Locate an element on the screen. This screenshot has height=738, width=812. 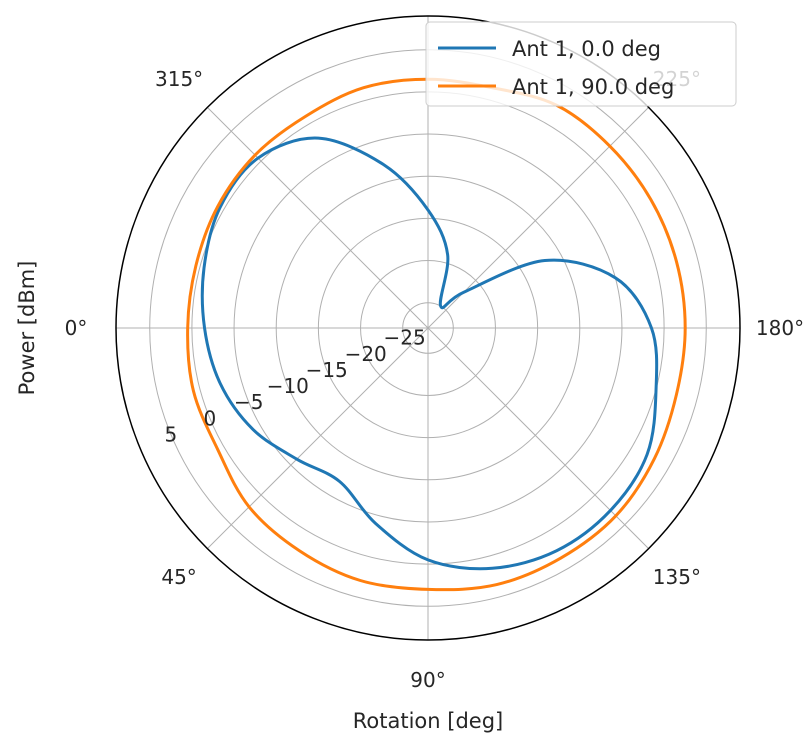
theta-tick-label-3: 135° is located at coordinates (677, 577).